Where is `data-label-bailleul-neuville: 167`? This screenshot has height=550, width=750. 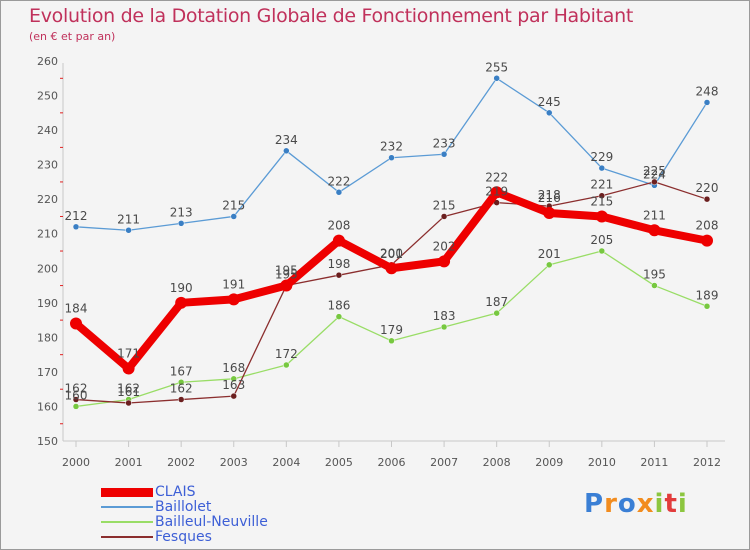
data-label-bailleul-neuville: 167 is located at coordinates (181, 371).